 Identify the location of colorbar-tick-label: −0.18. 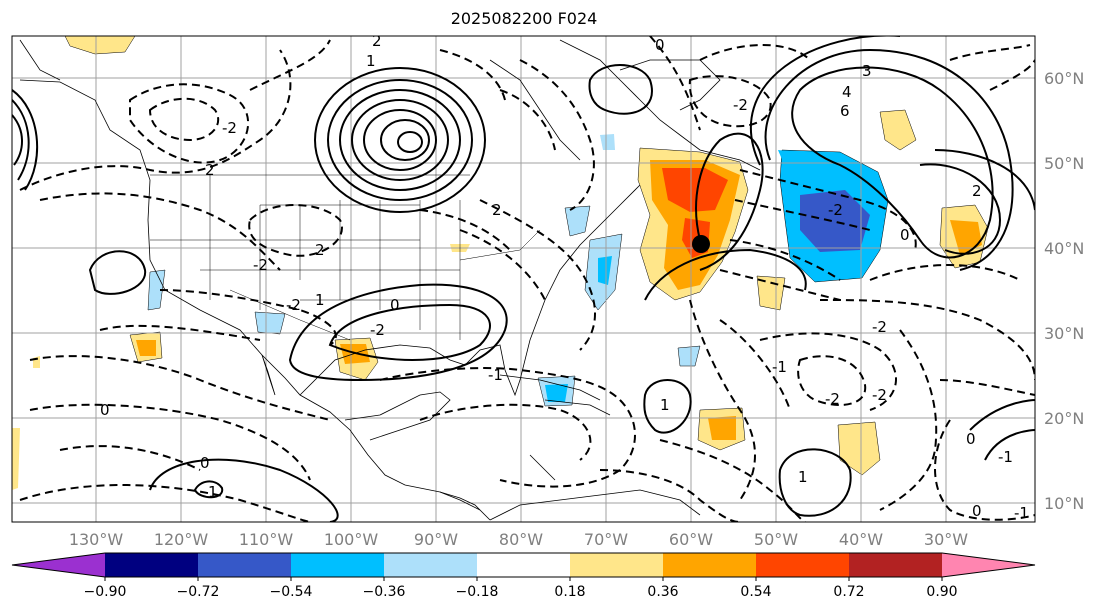
(477, 592).